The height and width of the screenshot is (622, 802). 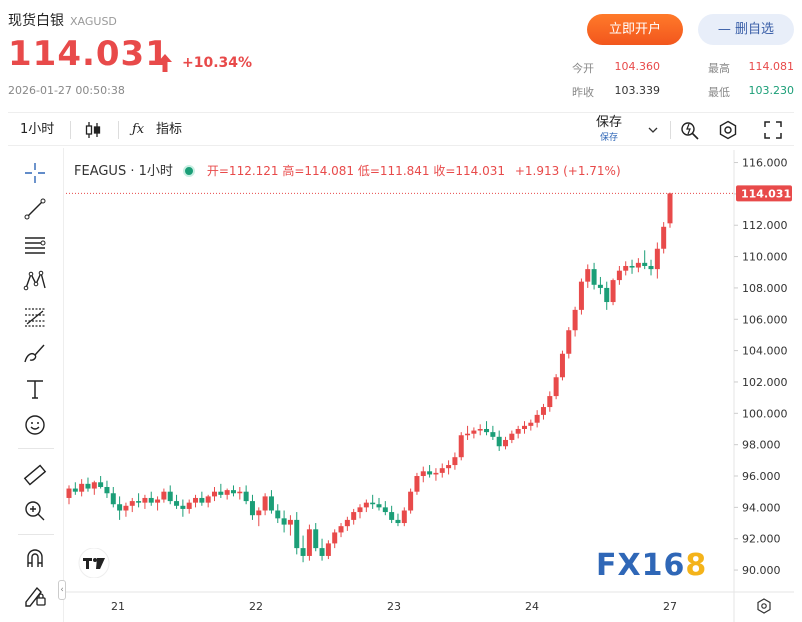 What do you see at coordinates (728, 130) in the screenshot?
I see `settings-gear-icon` at bounding box center [728, 130].